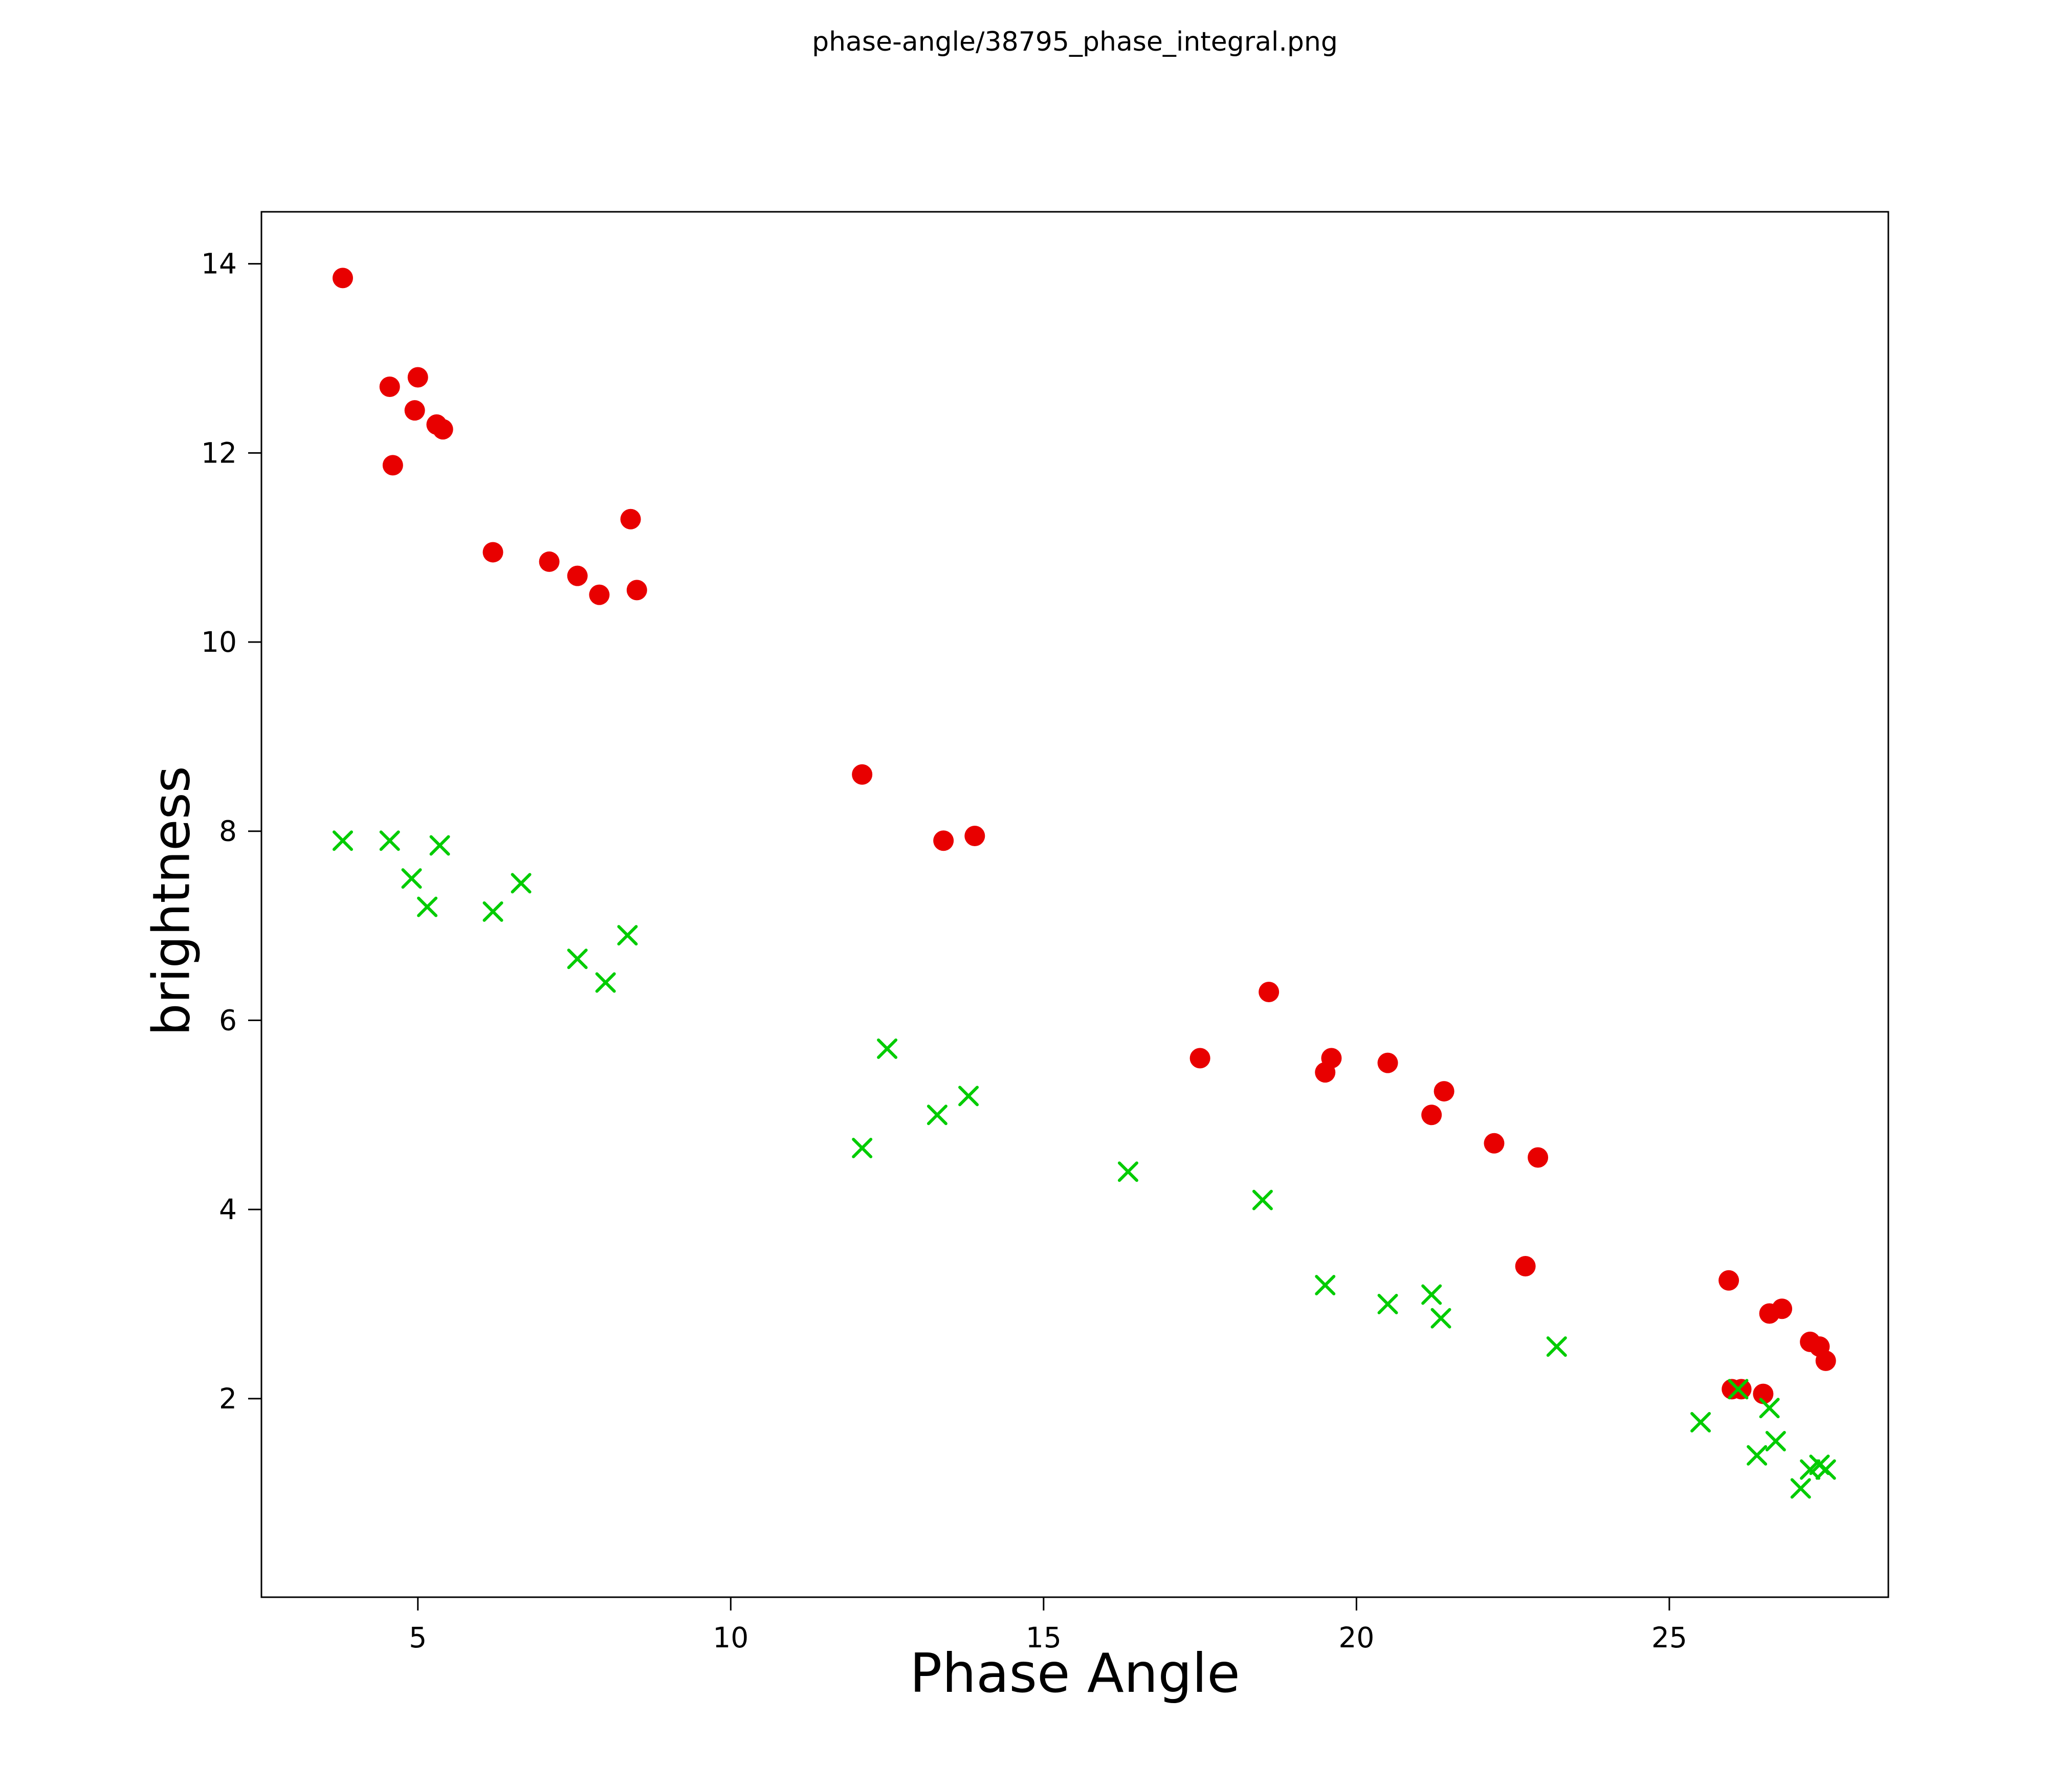  Describe the element at coordinates (228, 1209) in the screenshot. I see `y-tick-label: 4` at that location.